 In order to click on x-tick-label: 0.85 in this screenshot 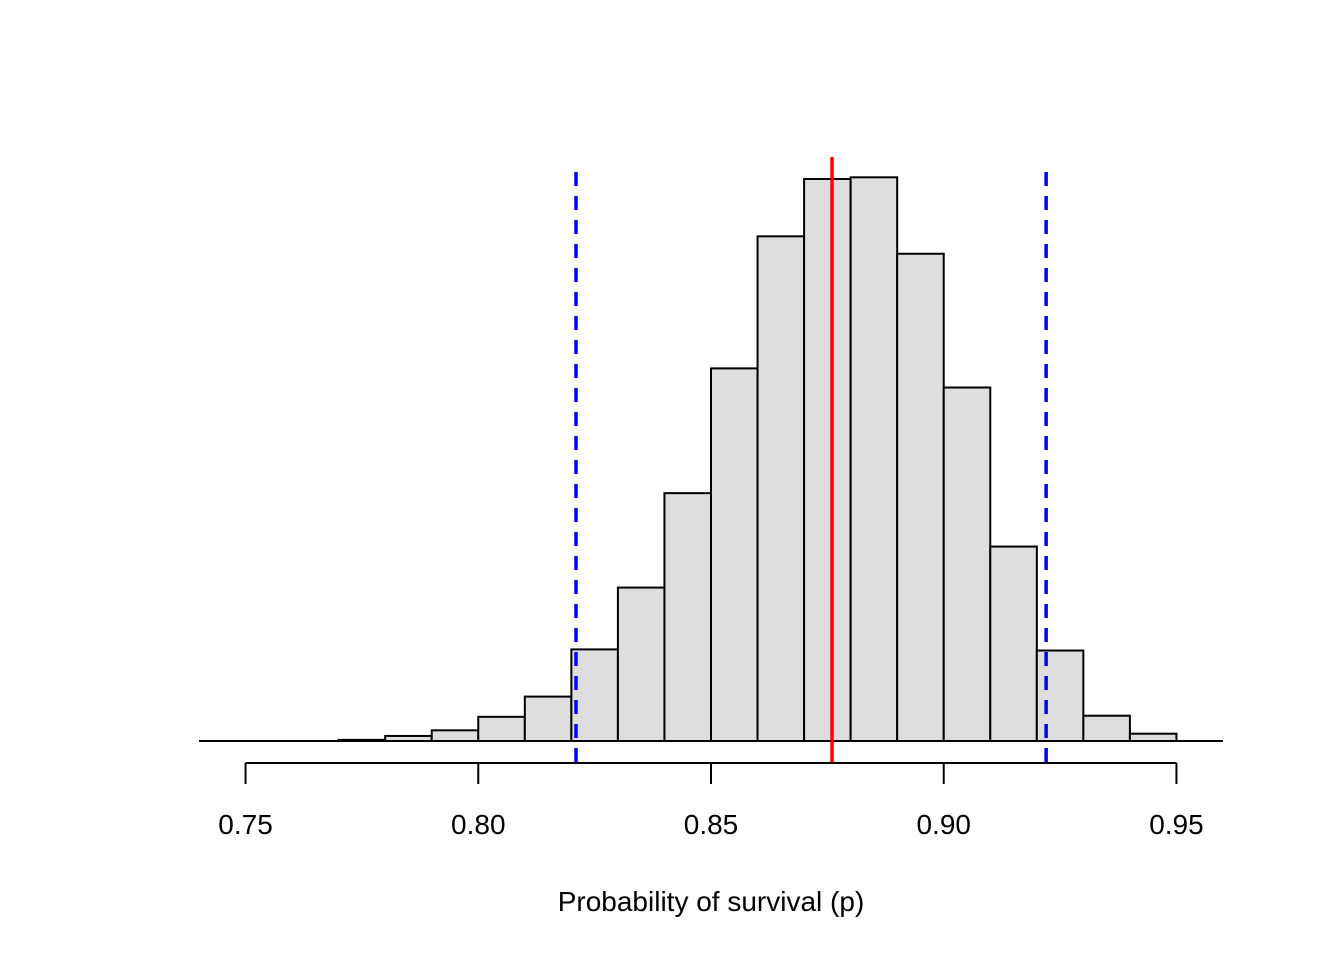, I will do `click(711, 824)`.